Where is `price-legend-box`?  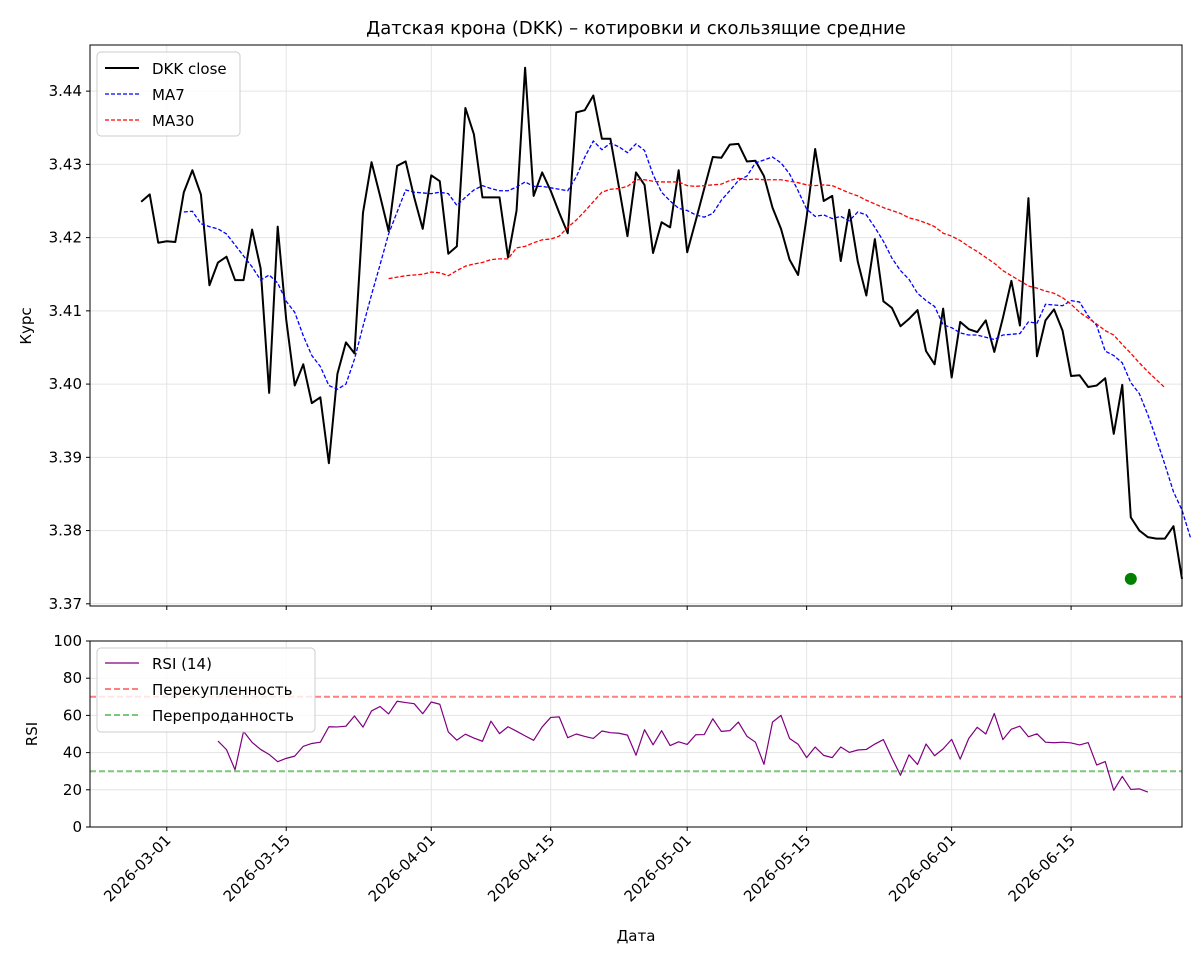 price-legend-box is located at coordinates (168, 94).